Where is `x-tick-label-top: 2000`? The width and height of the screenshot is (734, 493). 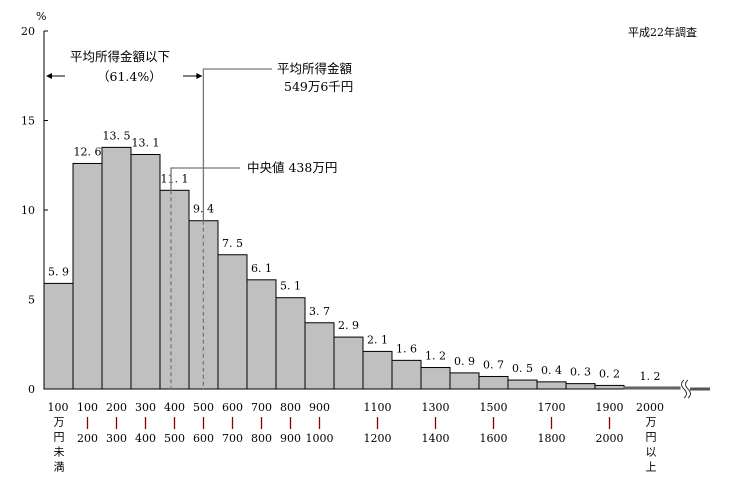 x-tick-label-top: 2000 is located at coordinates (650, 407).